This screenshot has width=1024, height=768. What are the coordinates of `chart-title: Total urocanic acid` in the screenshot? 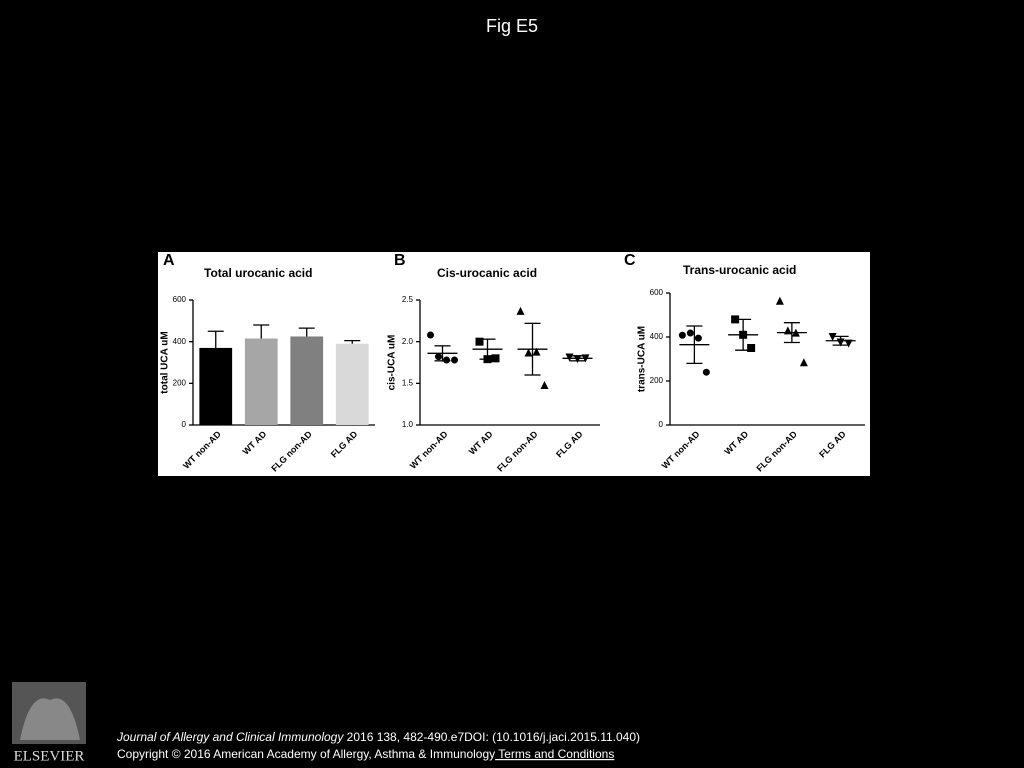 It's located at (258, 273).